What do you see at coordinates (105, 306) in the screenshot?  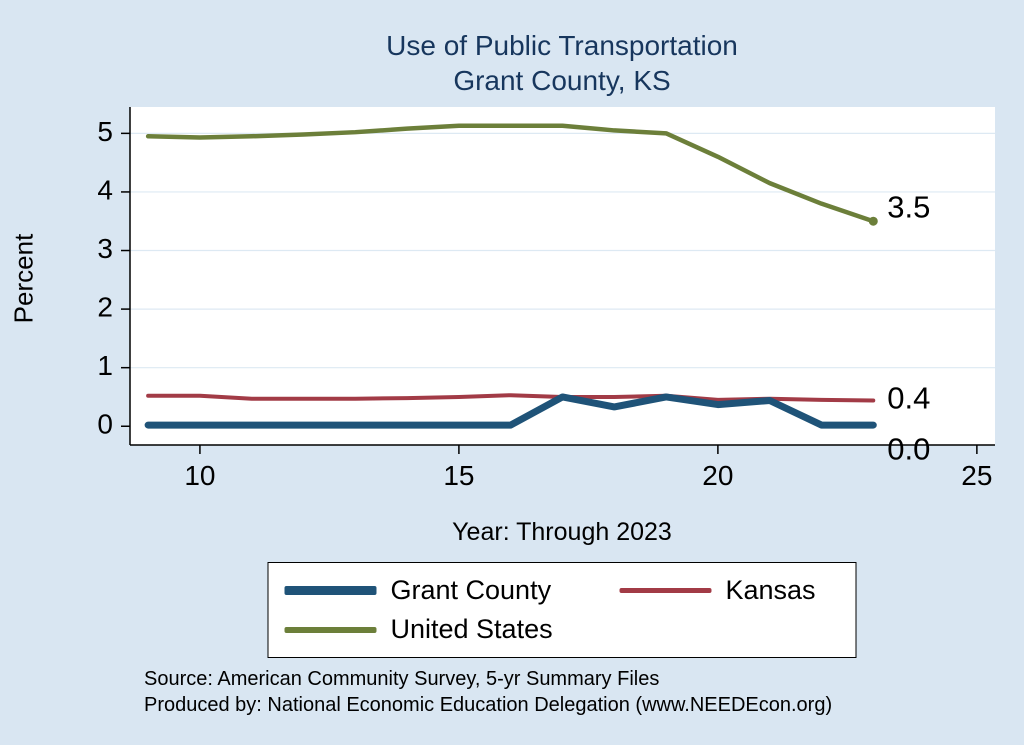 I see `y-tick-label: 2` at bounding box center [105, 306].